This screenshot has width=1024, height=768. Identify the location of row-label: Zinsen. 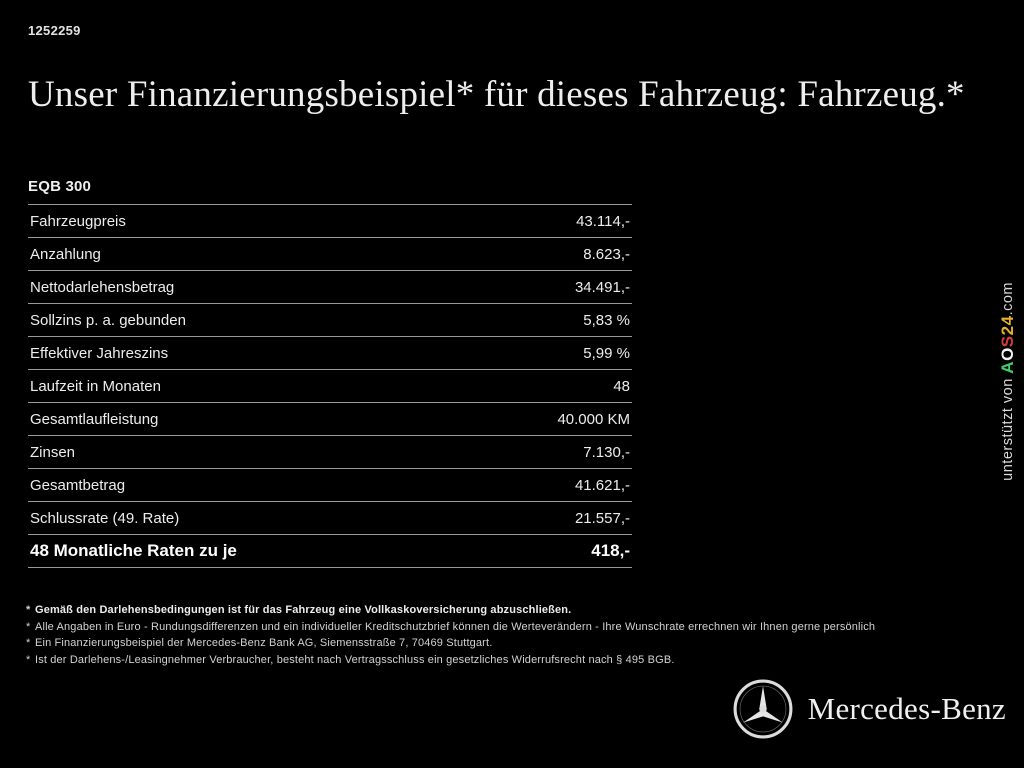
(53, 452).